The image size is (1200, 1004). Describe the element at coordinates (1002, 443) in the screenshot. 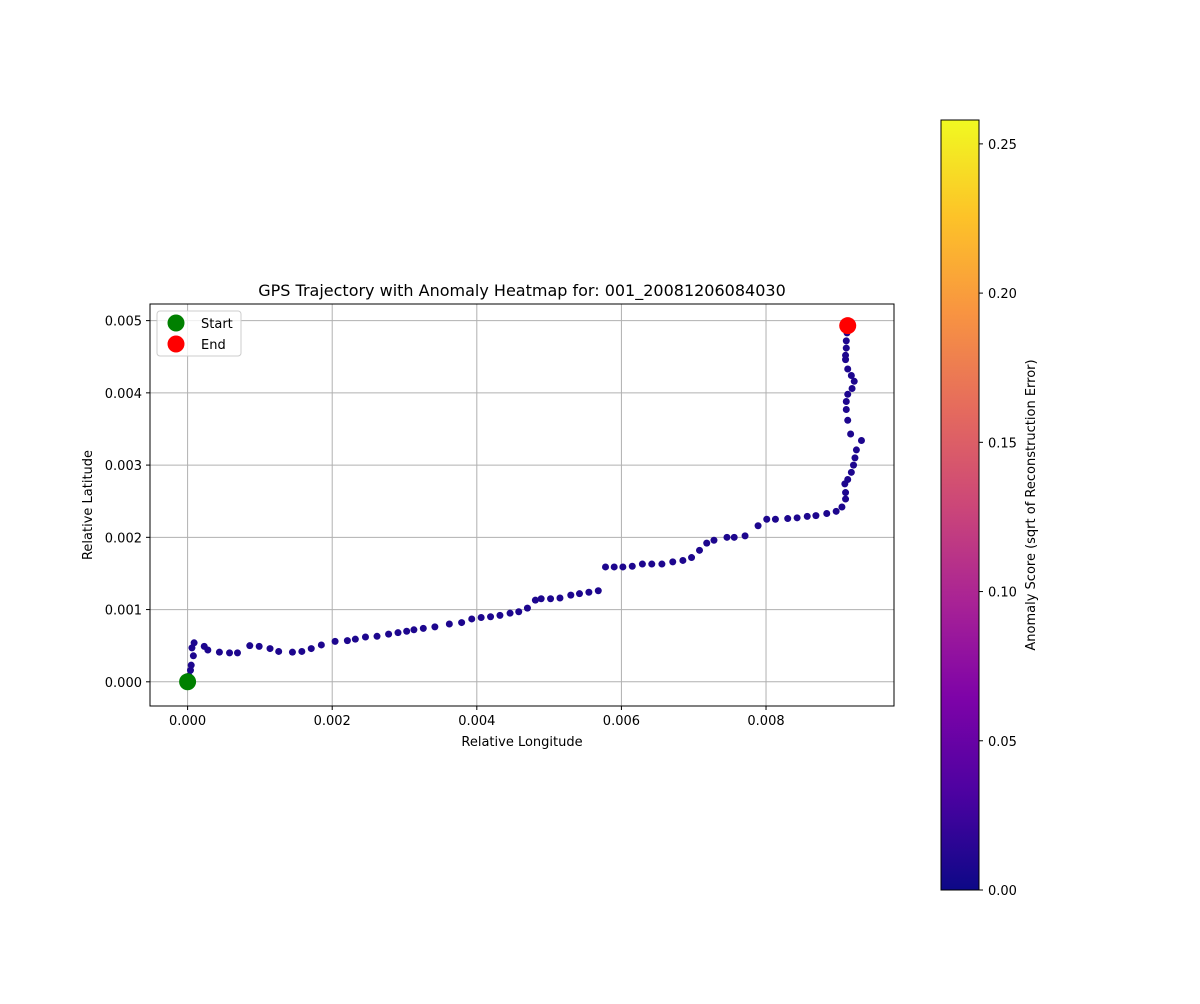

I see `colorbar-tick-label: 0.15` at that location.